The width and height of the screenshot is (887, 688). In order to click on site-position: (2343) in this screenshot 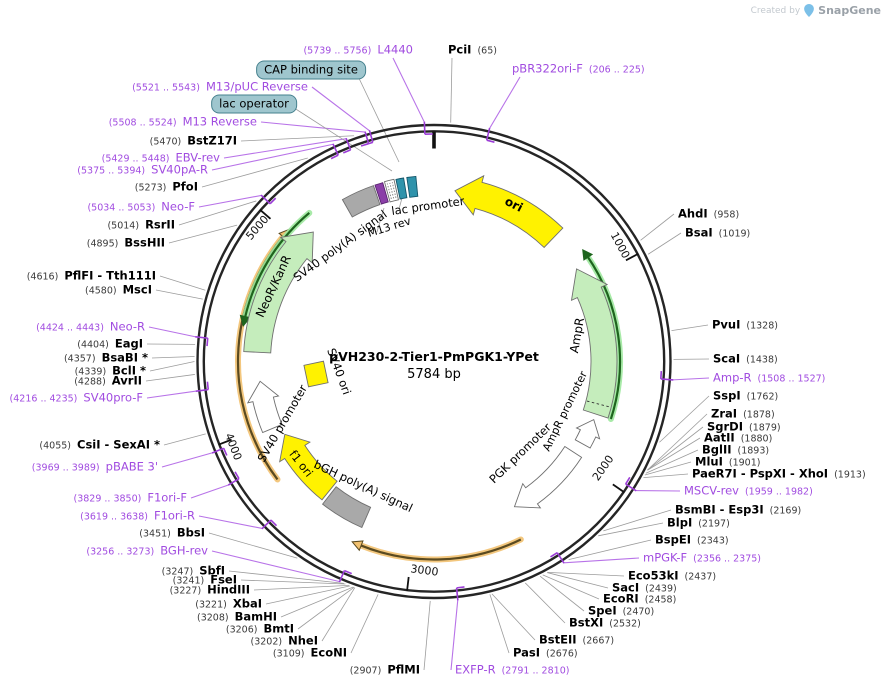, I will do `click(712, 541)`.